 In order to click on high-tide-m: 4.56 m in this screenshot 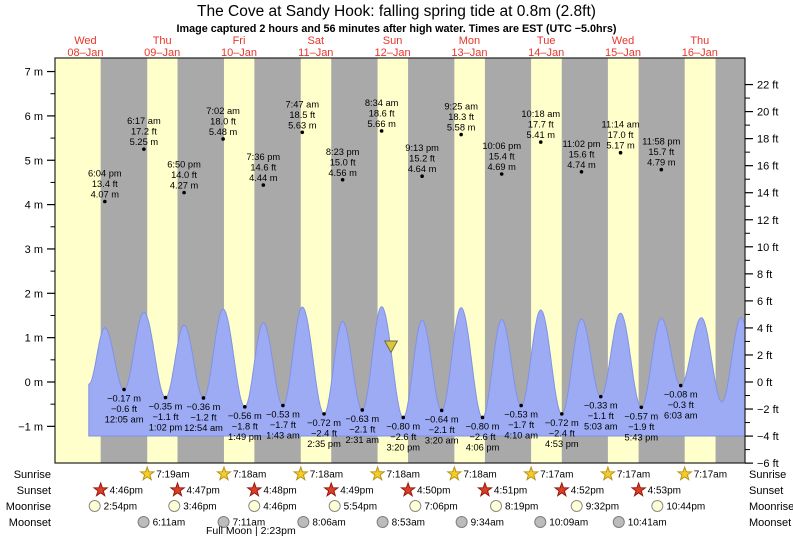, I will do `click(342, 173)`.